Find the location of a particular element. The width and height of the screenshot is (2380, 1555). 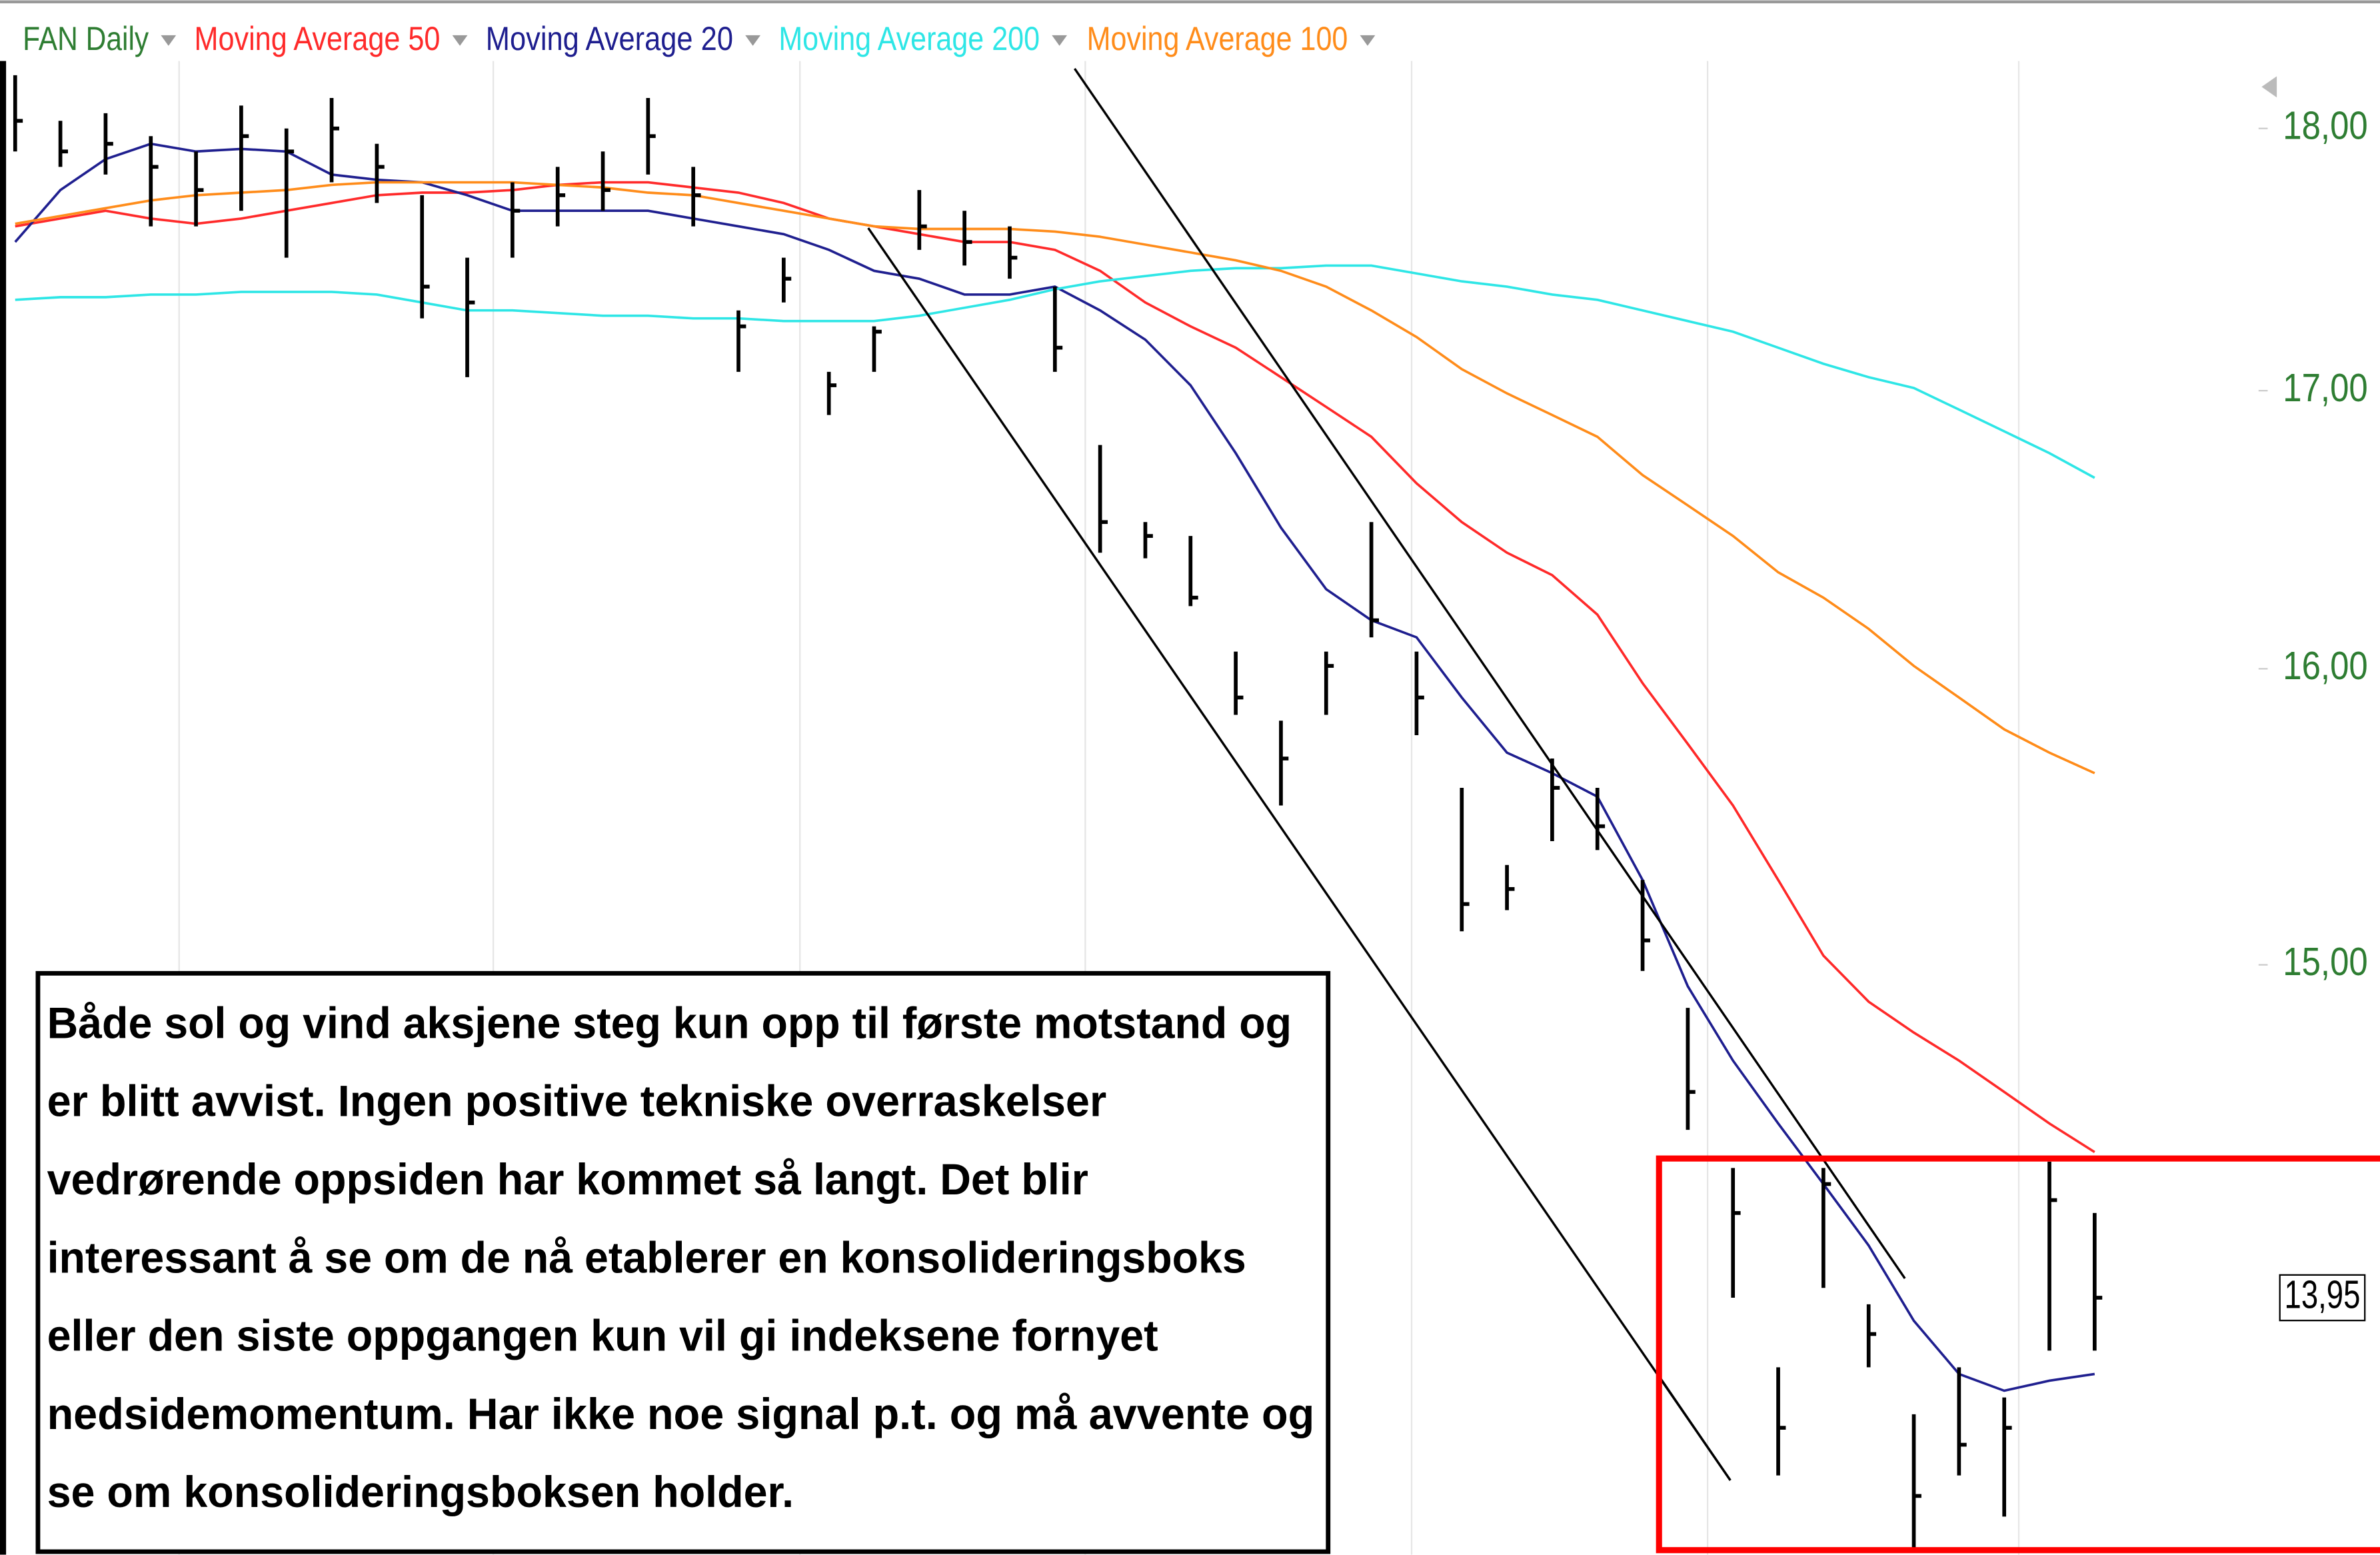

last-price-box is located at coordinates (2322, 1298).